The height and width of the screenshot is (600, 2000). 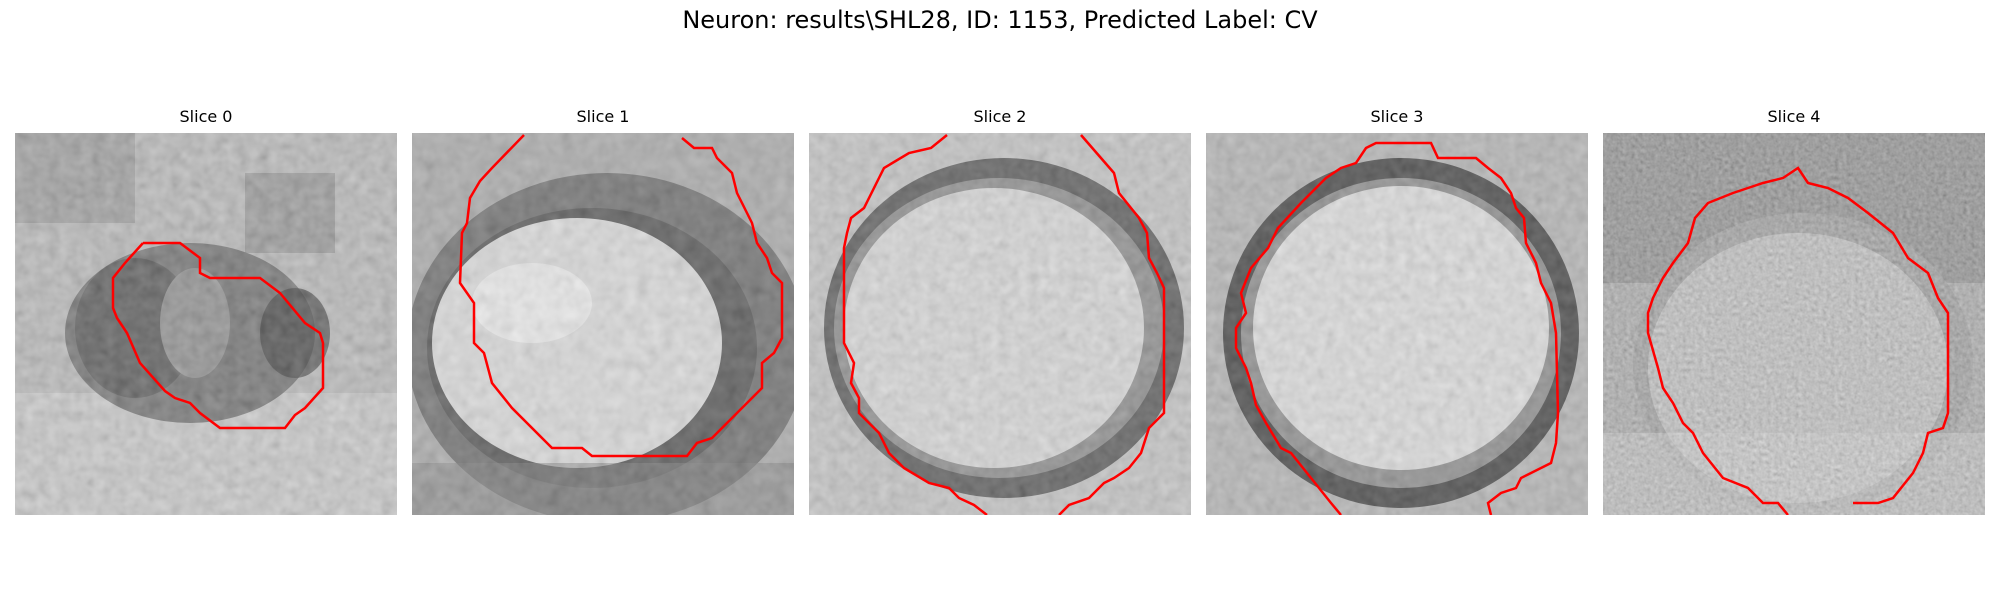 I want to click on slice-panel-4: Slice 4, so click(x=1794, y=310).